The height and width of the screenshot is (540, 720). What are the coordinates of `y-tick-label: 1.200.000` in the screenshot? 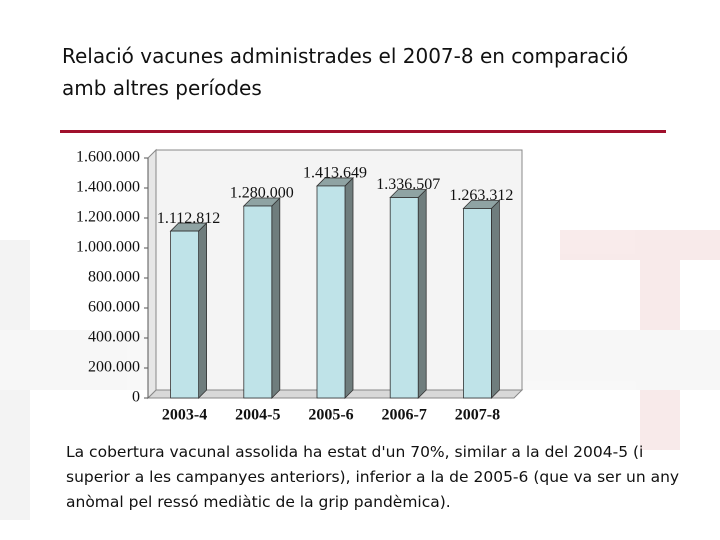 It's located at (108, 217).